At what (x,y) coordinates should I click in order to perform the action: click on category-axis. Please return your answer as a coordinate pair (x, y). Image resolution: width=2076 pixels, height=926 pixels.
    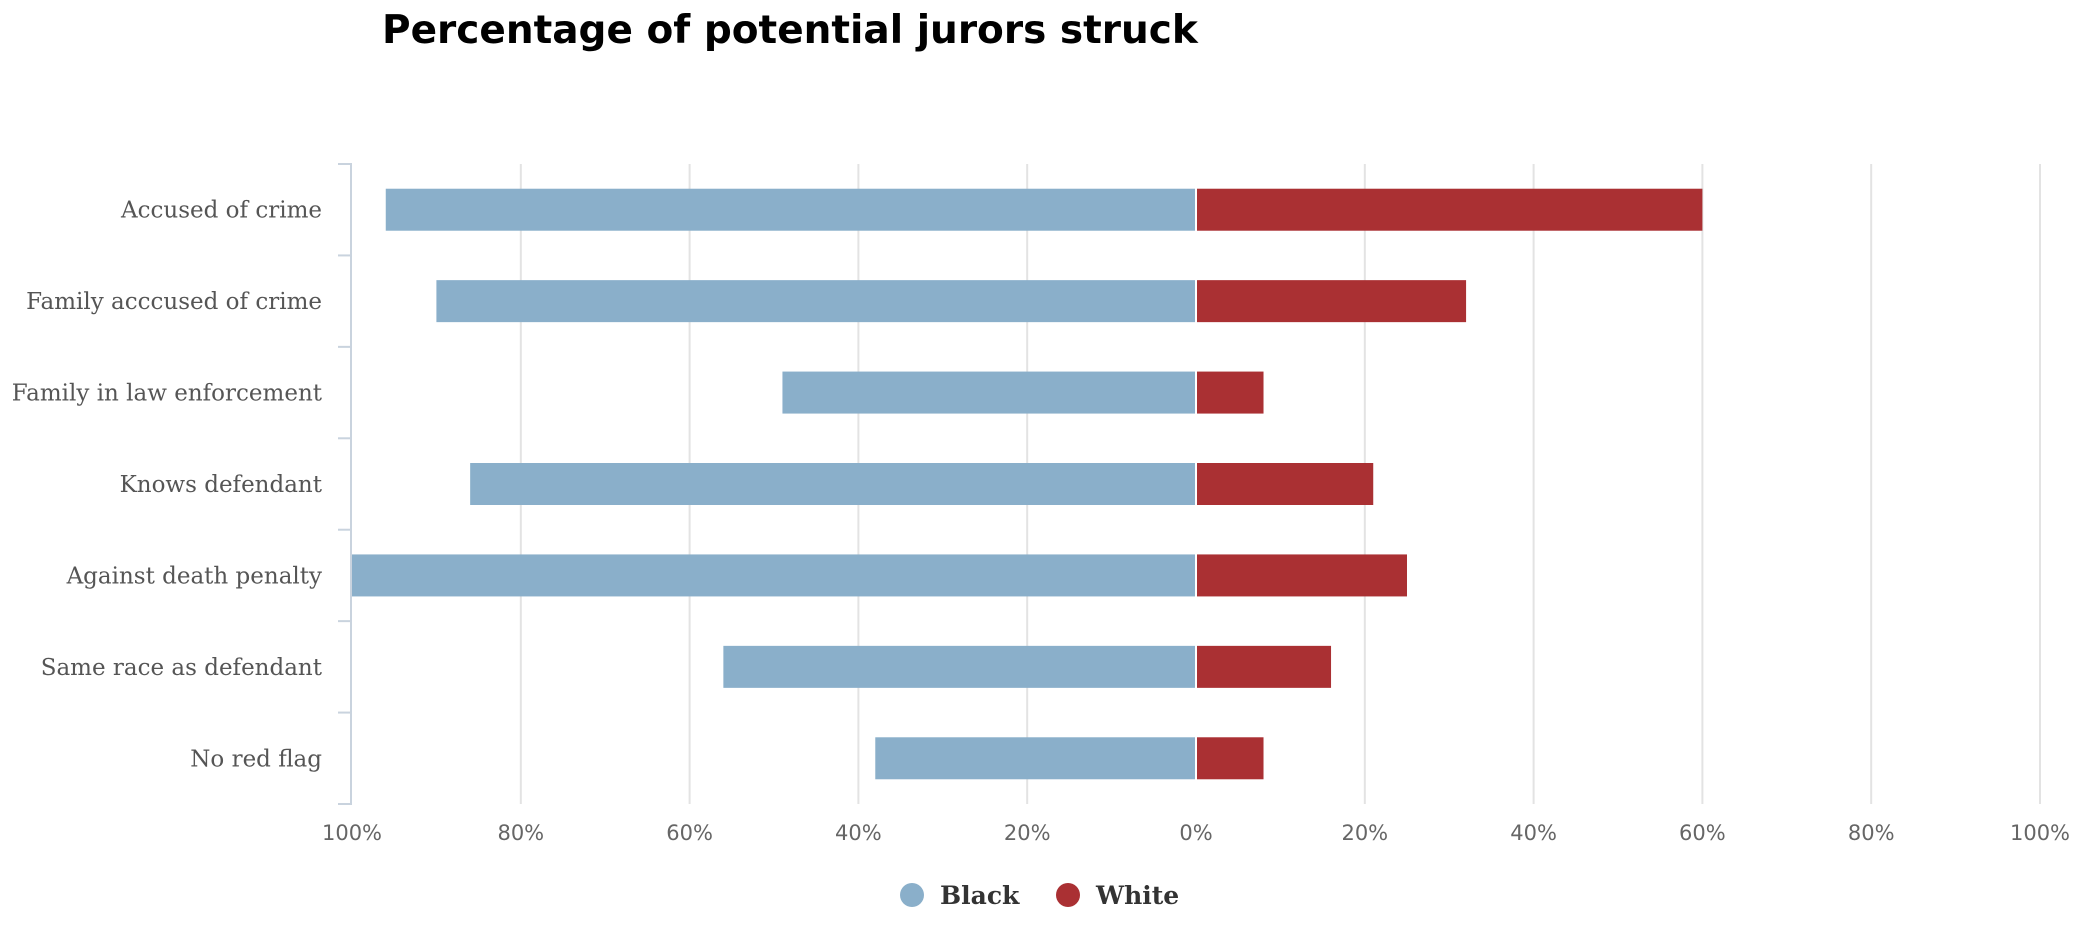
    Looking at the image, I should click on (345, 484).